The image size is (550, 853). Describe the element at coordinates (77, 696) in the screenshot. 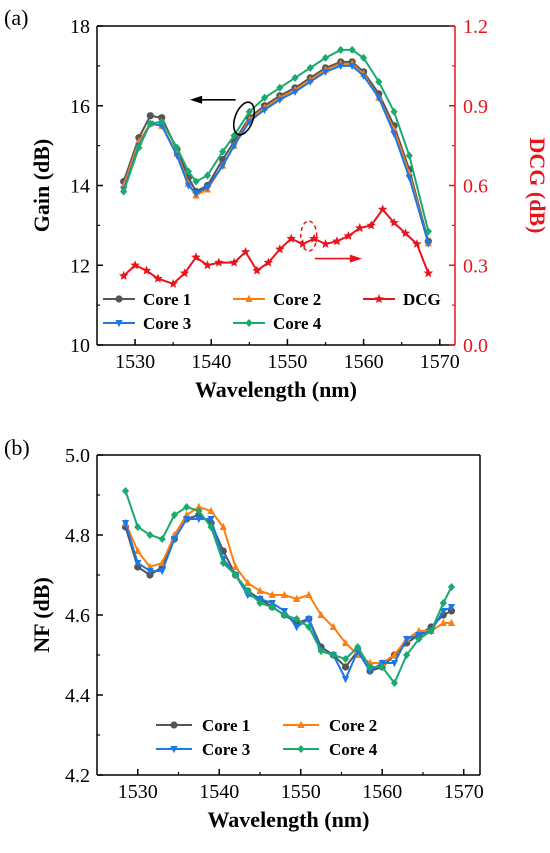

I see `y-tick-label: 4.4` at that location.